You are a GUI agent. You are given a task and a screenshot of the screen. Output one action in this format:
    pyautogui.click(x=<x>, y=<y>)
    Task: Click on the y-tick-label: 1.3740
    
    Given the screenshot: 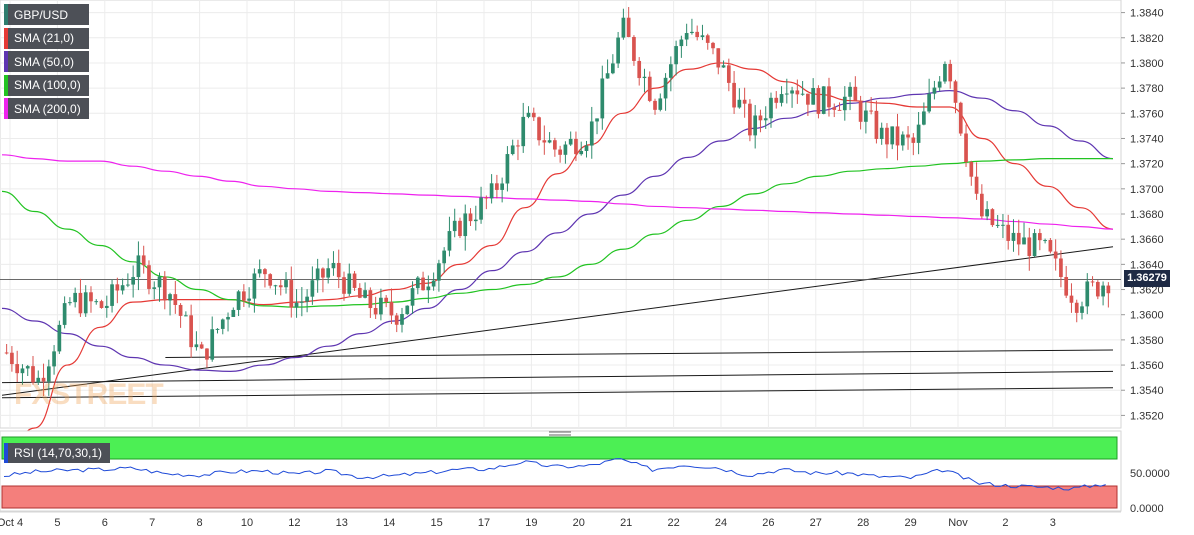 What is the action you would take?
    pyautogui.click(x=1147, y=139)
    